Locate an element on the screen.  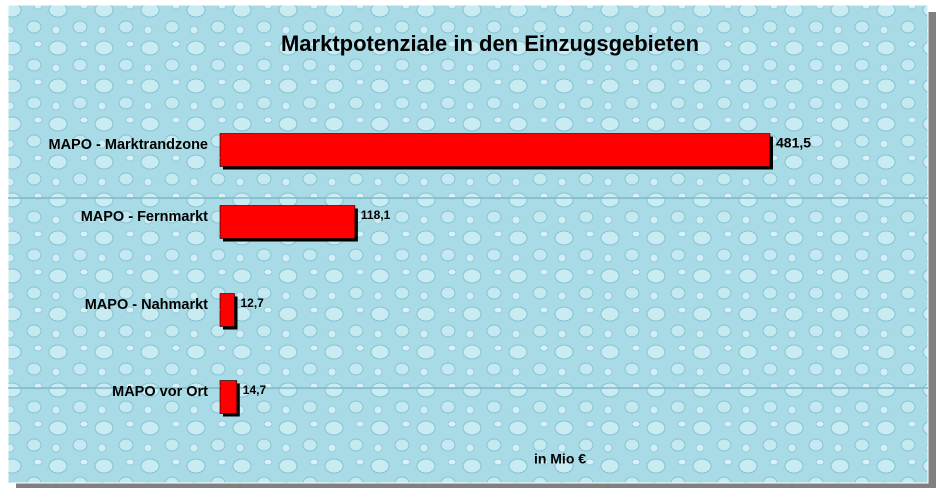
category-label: MAPO - Marktrandzone is located at coordinates (109, 145).